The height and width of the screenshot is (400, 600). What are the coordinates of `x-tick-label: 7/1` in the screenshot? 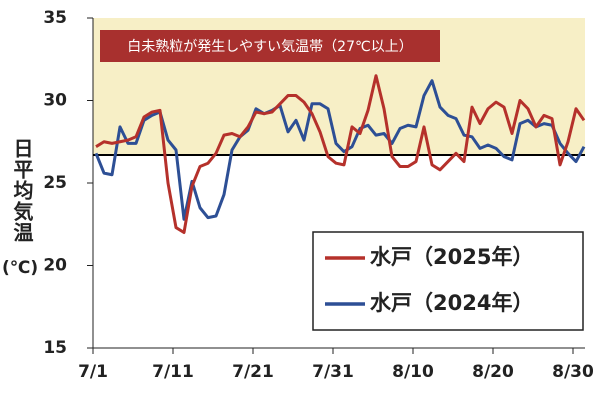 It's located at (93, 372).